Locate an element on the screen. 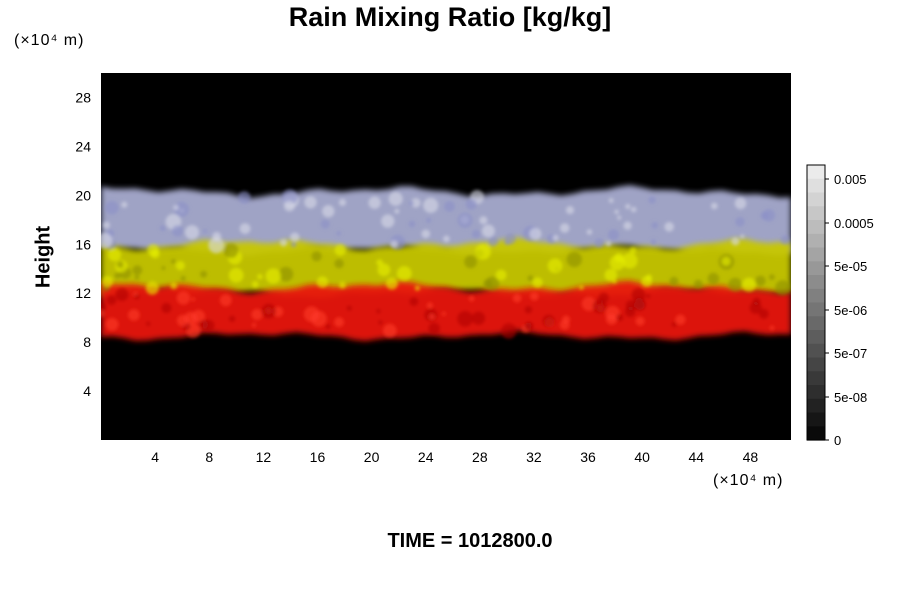  y-tick-label: 4 is located at coordinates (87, 391).